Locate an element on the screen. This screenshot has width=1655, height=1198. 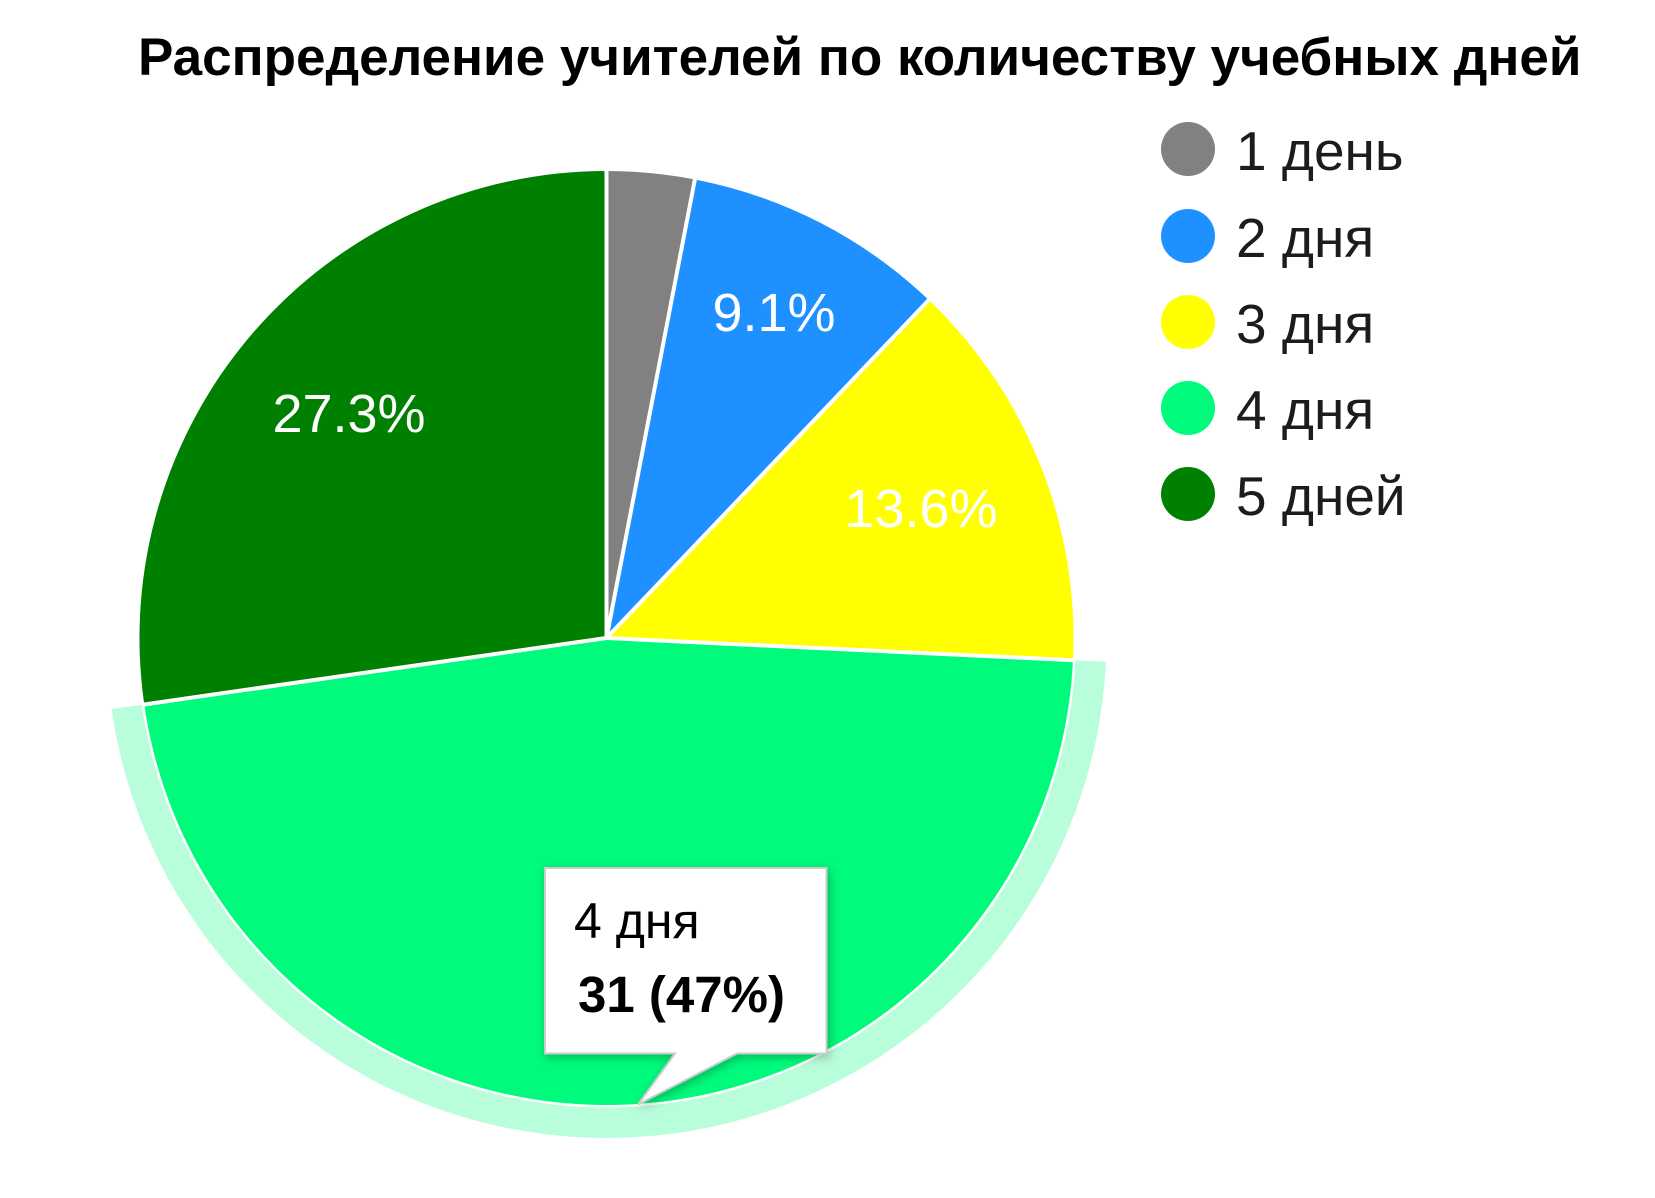
svg-text: 31 (47%) is located at coordinates (681, 994).